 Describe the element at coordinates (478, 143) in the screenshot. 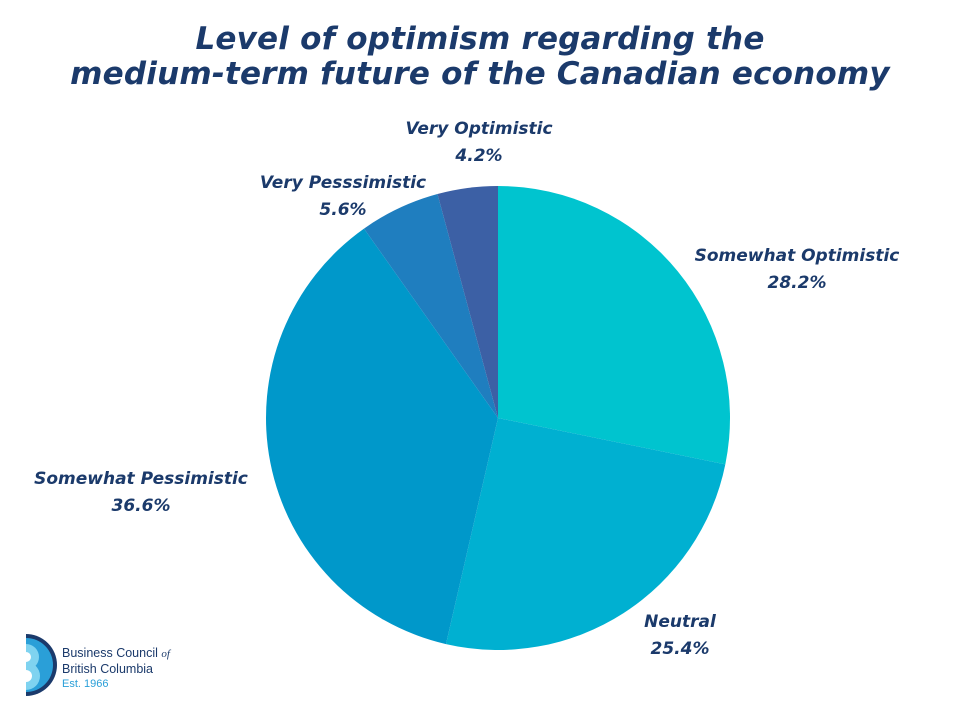

I see `label-very-optimistic: Very Optimistic 4.2%` at that location.